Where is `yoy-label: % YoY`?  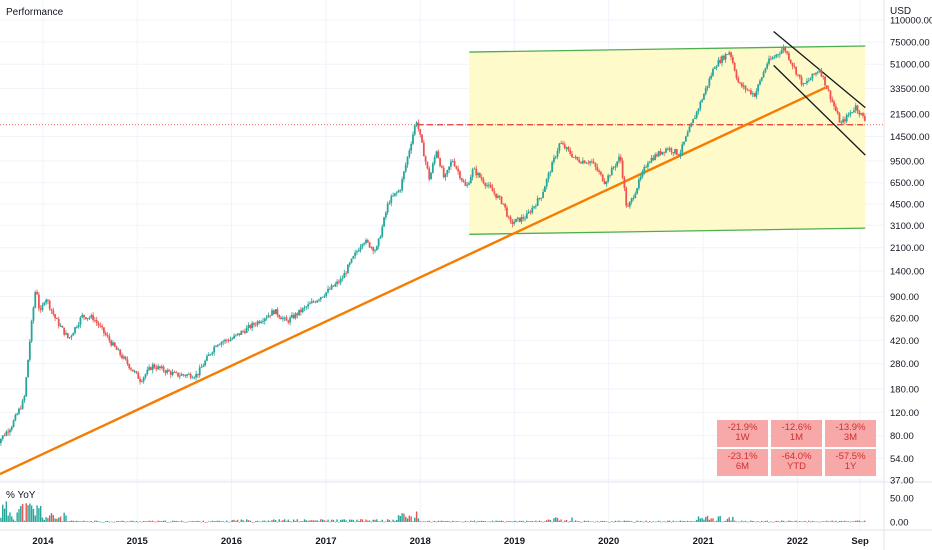 yoy-label: % YoY is located at coordinates (21, 495).